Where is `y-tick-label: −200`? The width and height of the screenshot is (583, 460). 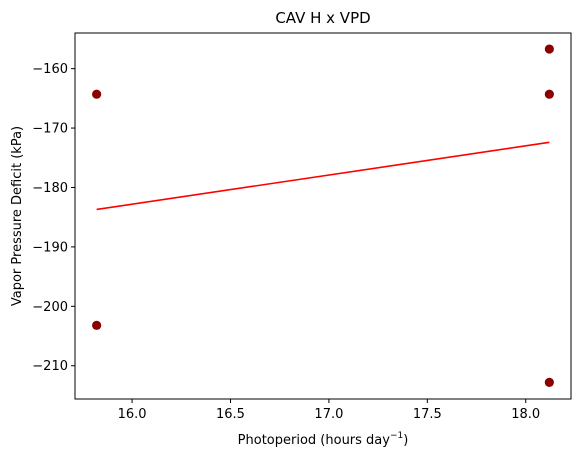 y-tick-label: −200 is located at coordinates (50, 307).